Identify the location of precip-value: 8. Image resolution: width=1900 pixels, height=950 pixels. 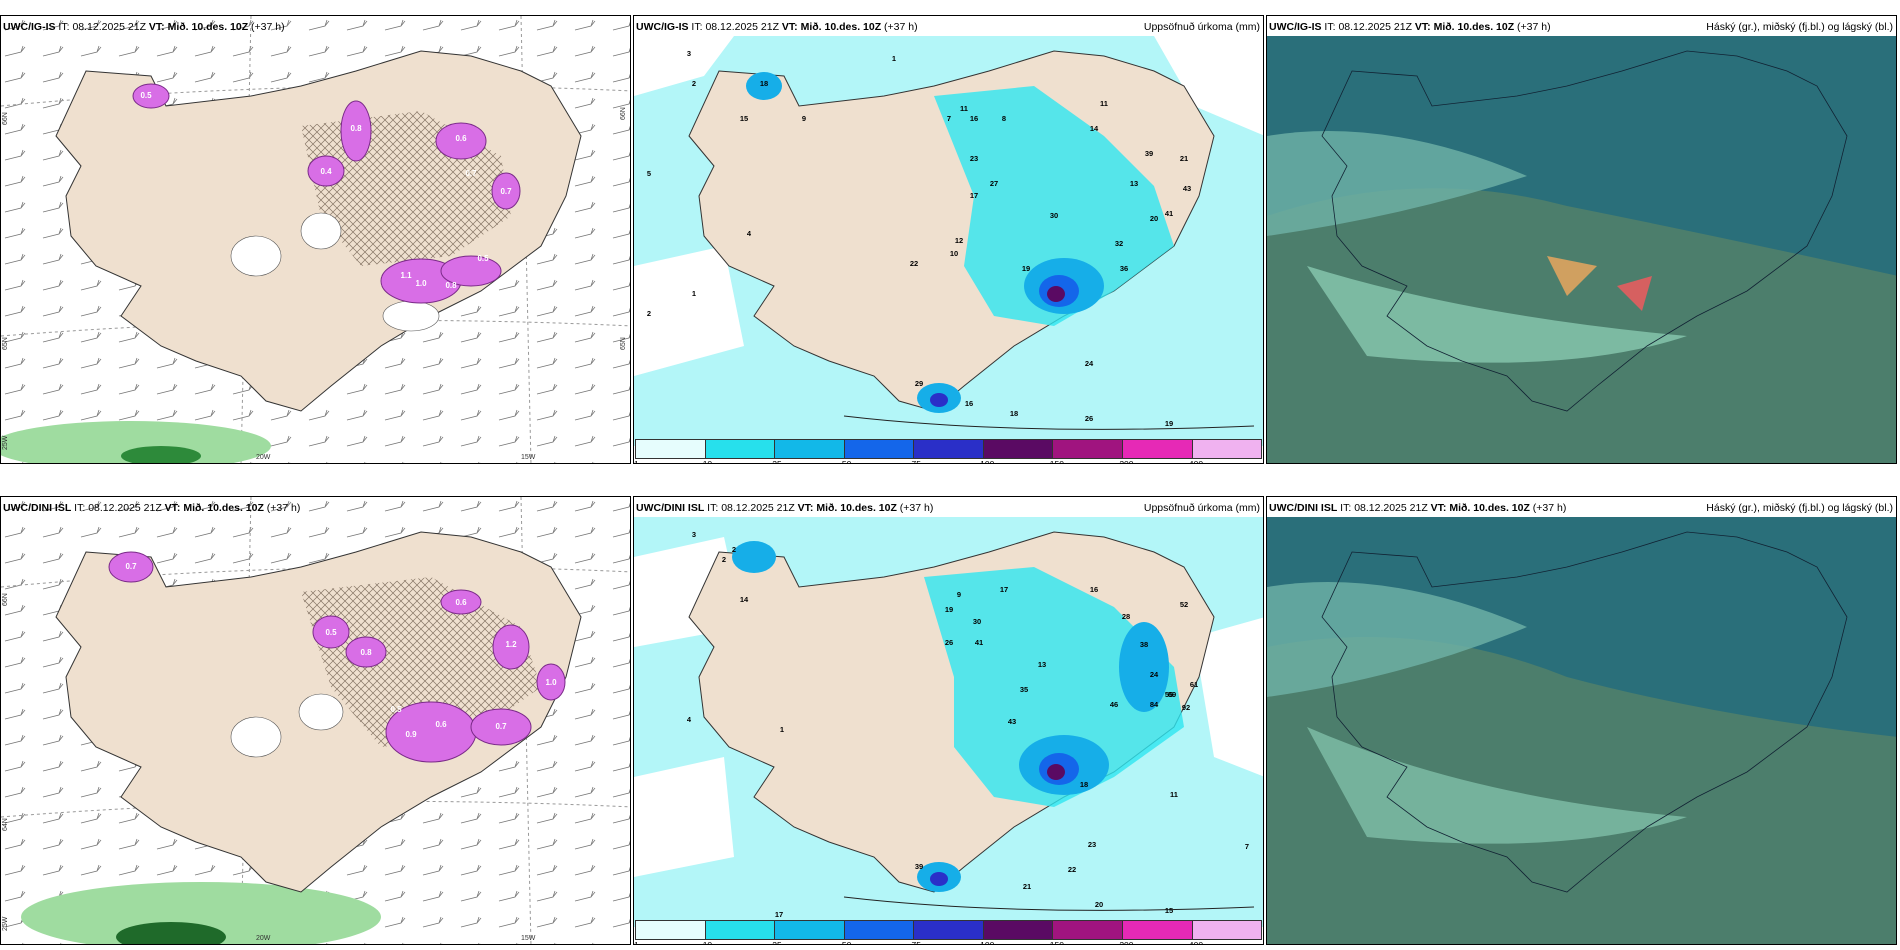
(1004, 118).